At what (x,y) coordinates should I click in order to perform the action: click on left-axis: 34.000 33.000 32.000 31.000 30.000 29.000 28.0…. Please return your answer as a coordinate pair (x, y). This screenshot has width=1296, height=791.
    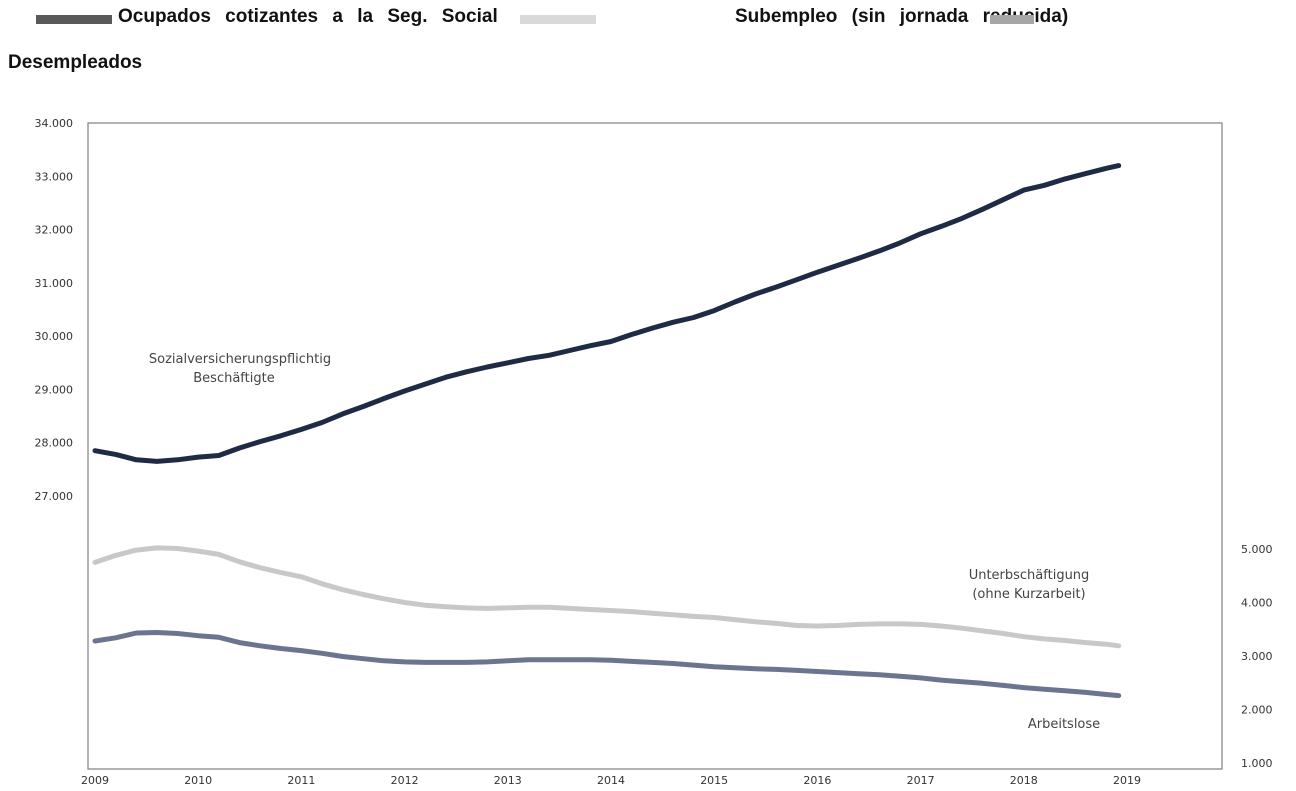
    Looking at the image, I should click on (54, 310).